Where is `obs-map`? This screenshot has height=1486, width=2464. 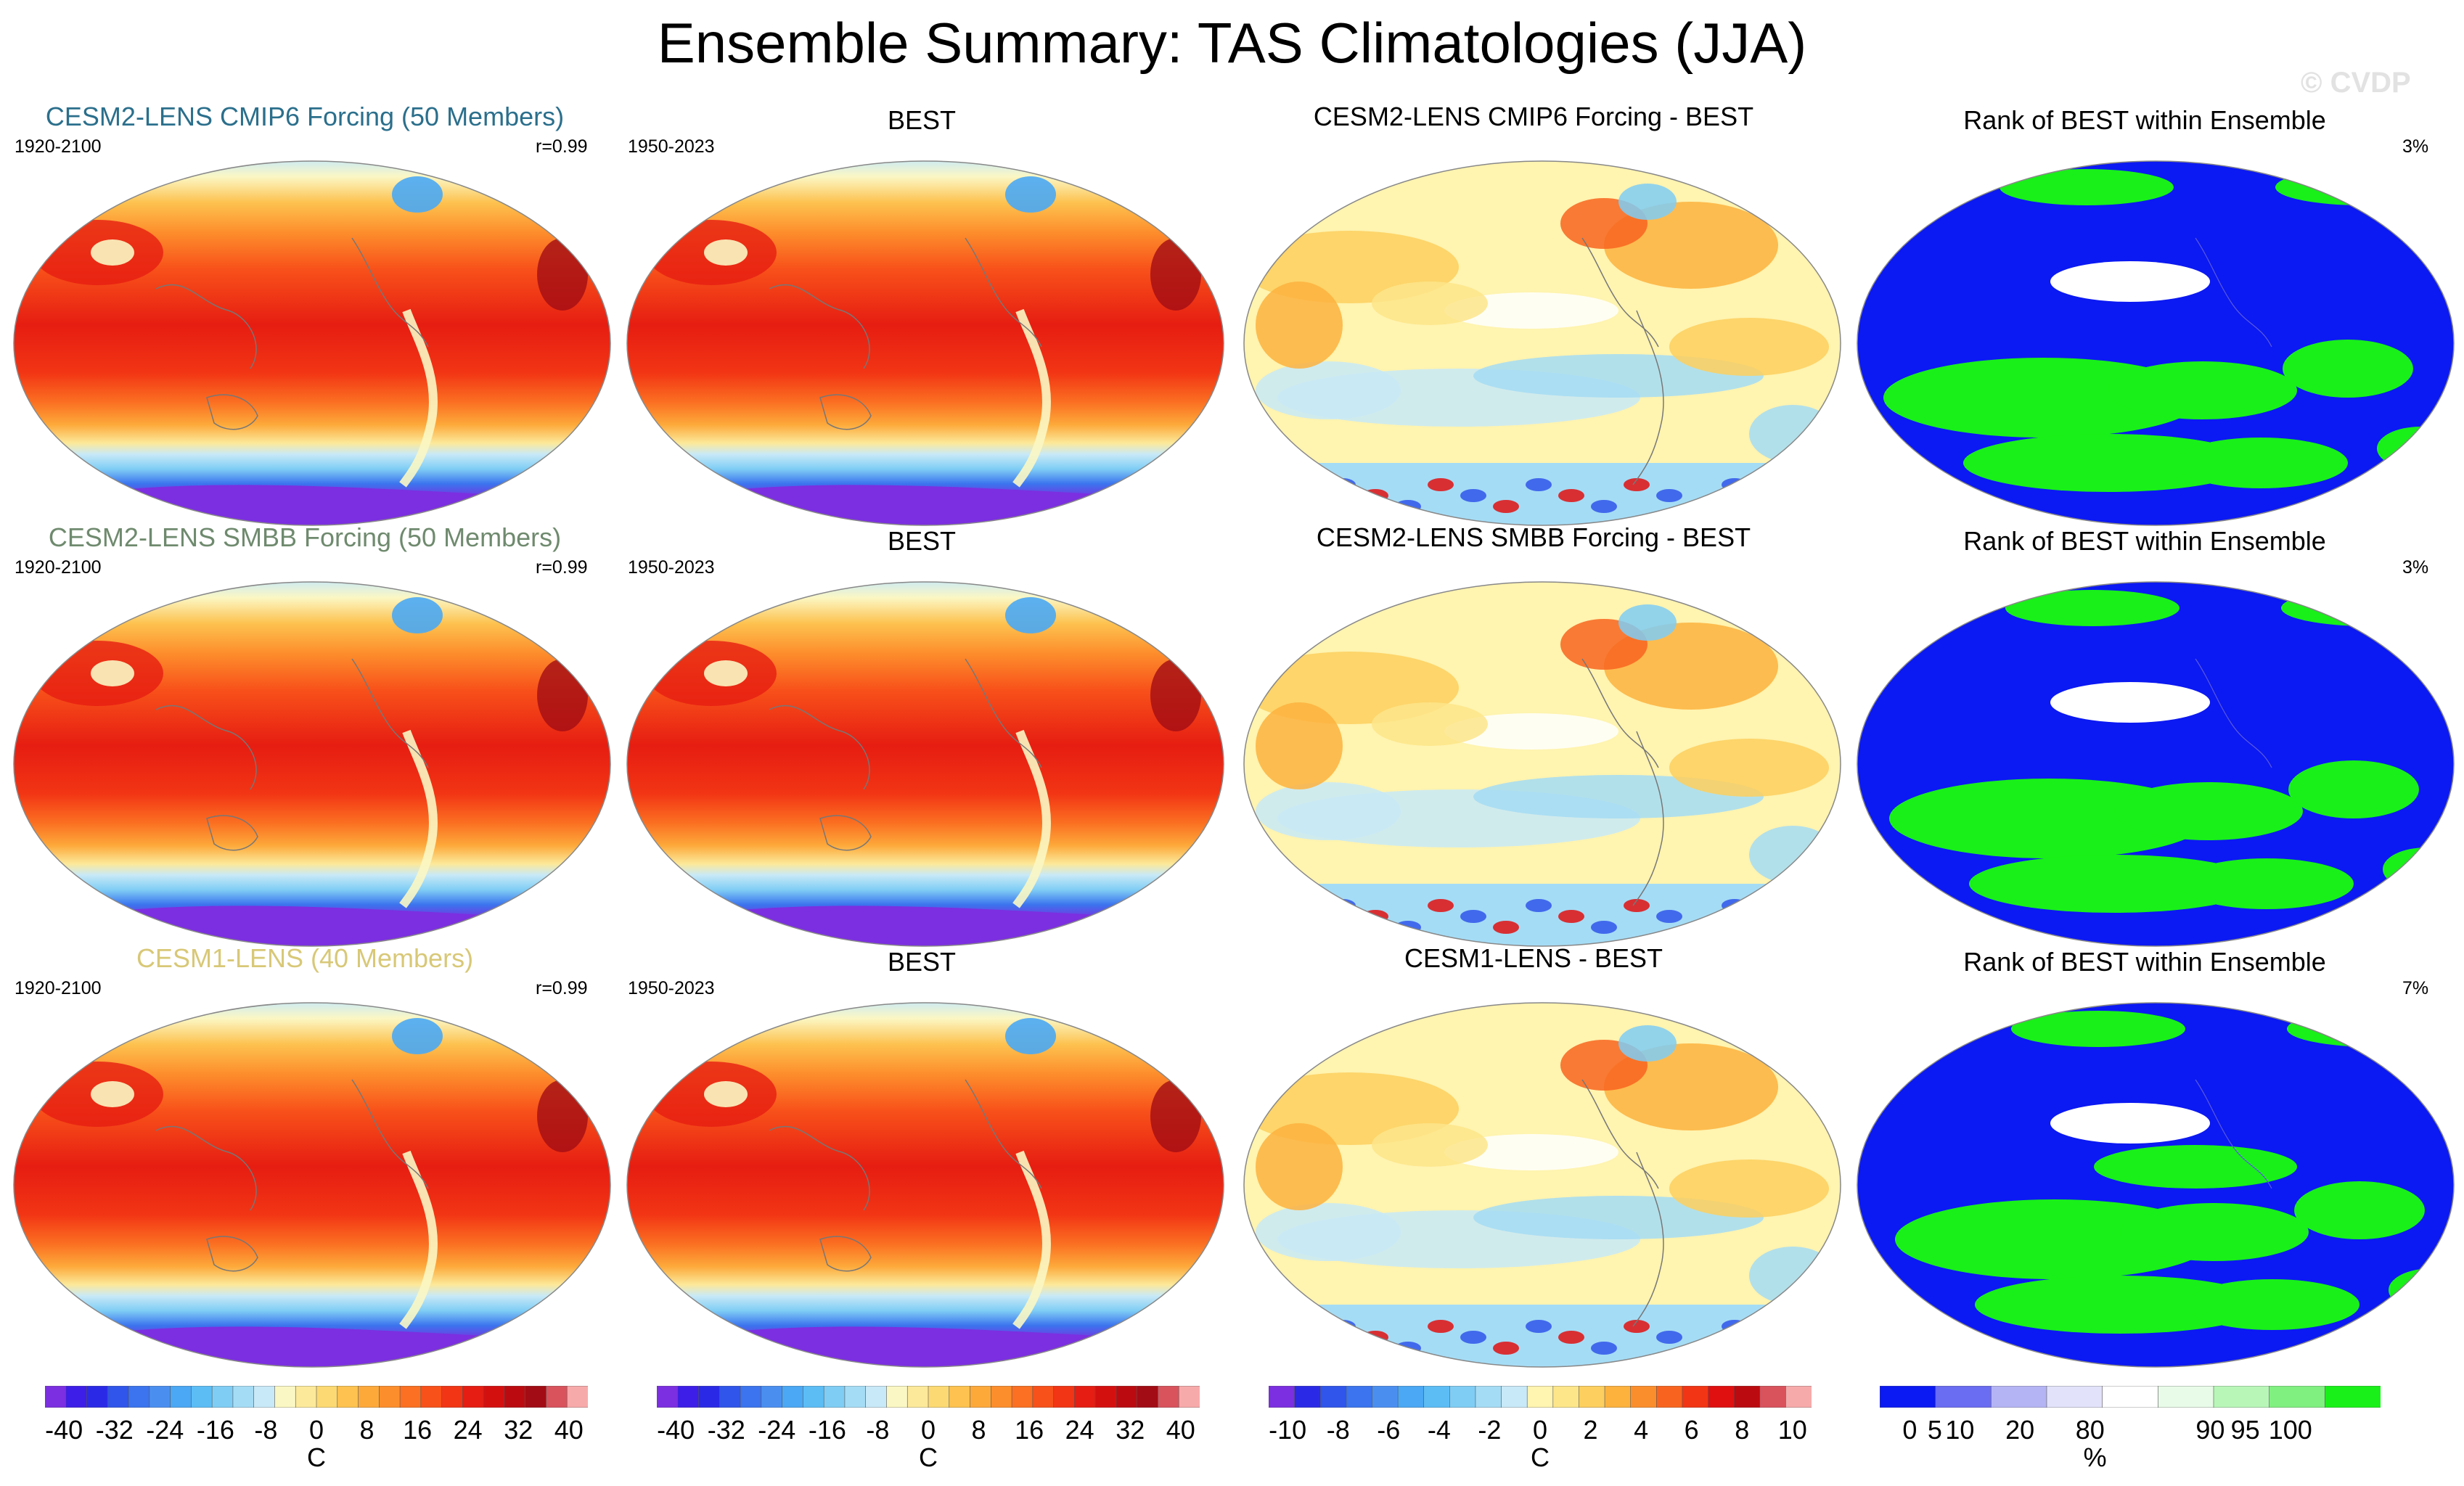
obs-map is located at coordinates (925, 1185).